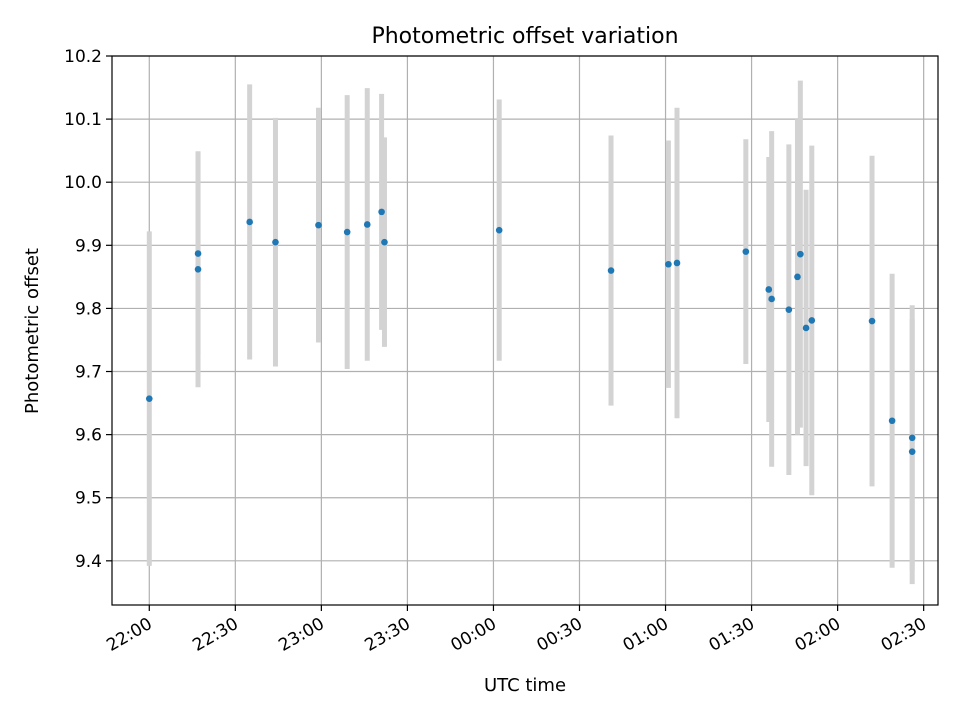 This screenshot has width=960, height=720. What do you see at coordinates (32, 331) in the screenshot?
I see `y-axis-label: Photometric offset` at bounding box center [32, 331].